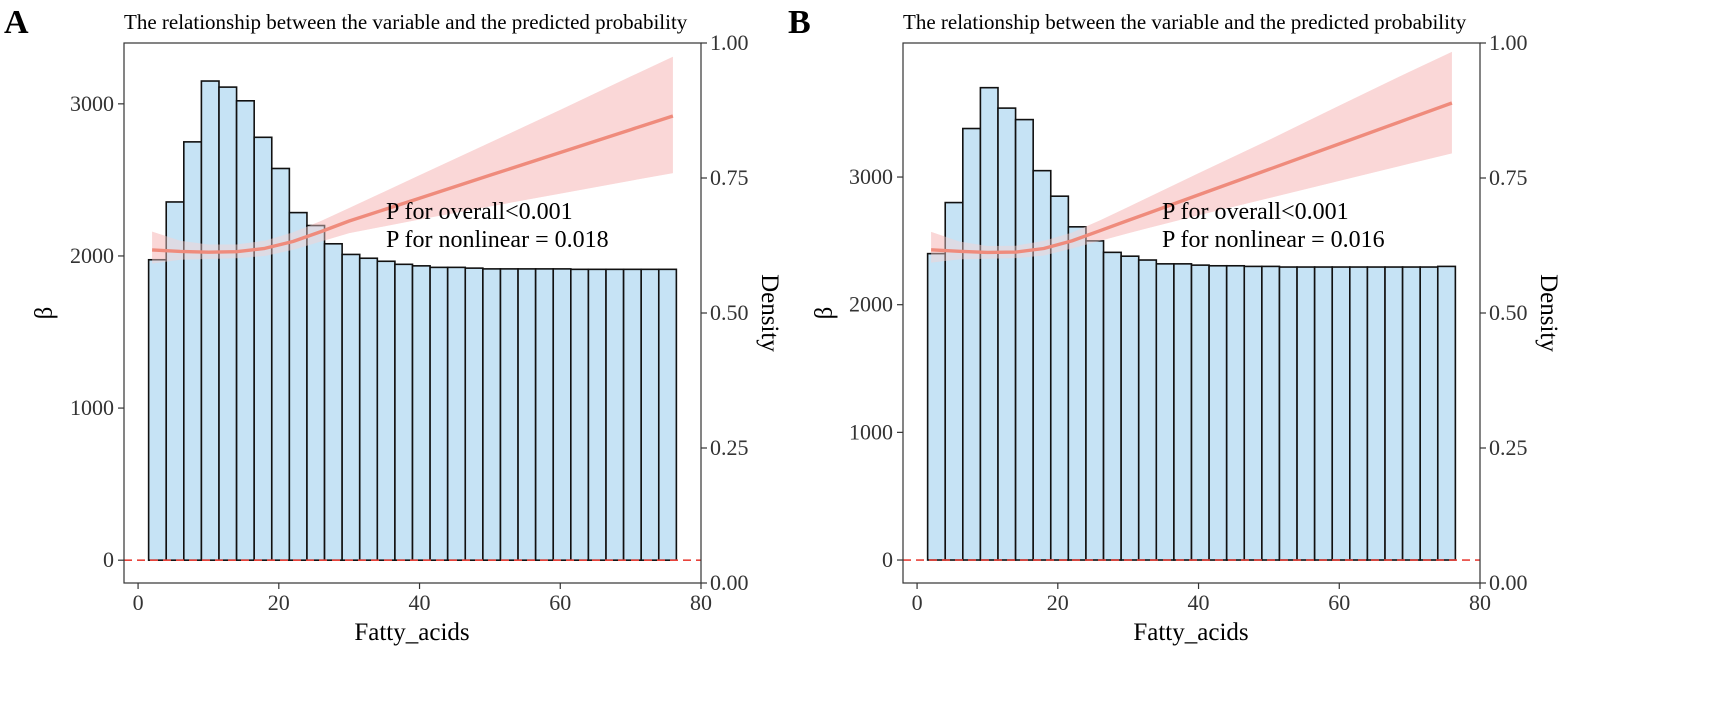 Image resolution: width=1712 pixels, height=709 pixels. Describe the element at coordinates (729, 312) in the screenshot. I see `panel-a-y2-tick-label: 0.50` at that location.